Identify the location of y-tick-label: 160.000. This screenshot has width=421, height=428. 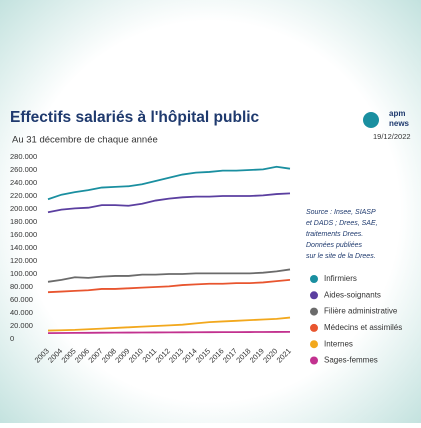
(23, 234).